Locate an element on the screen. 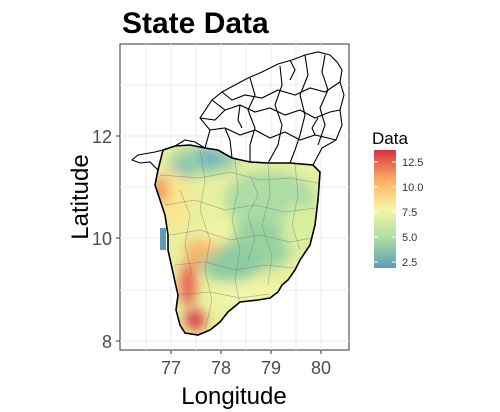 Image resolution: width=500 pixels, height=412 pixels. x-tick-label: 78 is located at coordinates (221, 368).